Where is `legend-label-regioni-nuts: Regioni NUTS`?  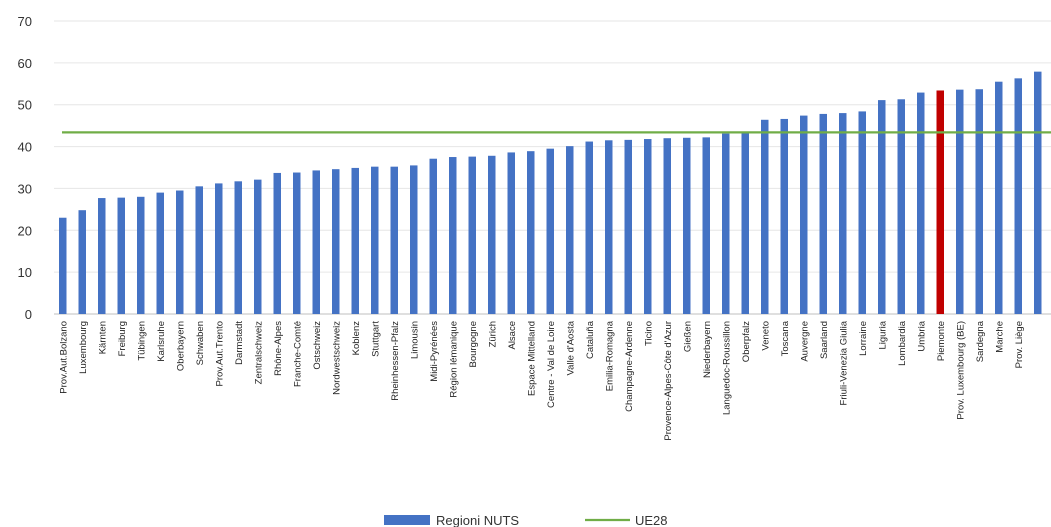 legend-label-regioni-nuts: Regioni NUTS is located at coordinates (477, 520).